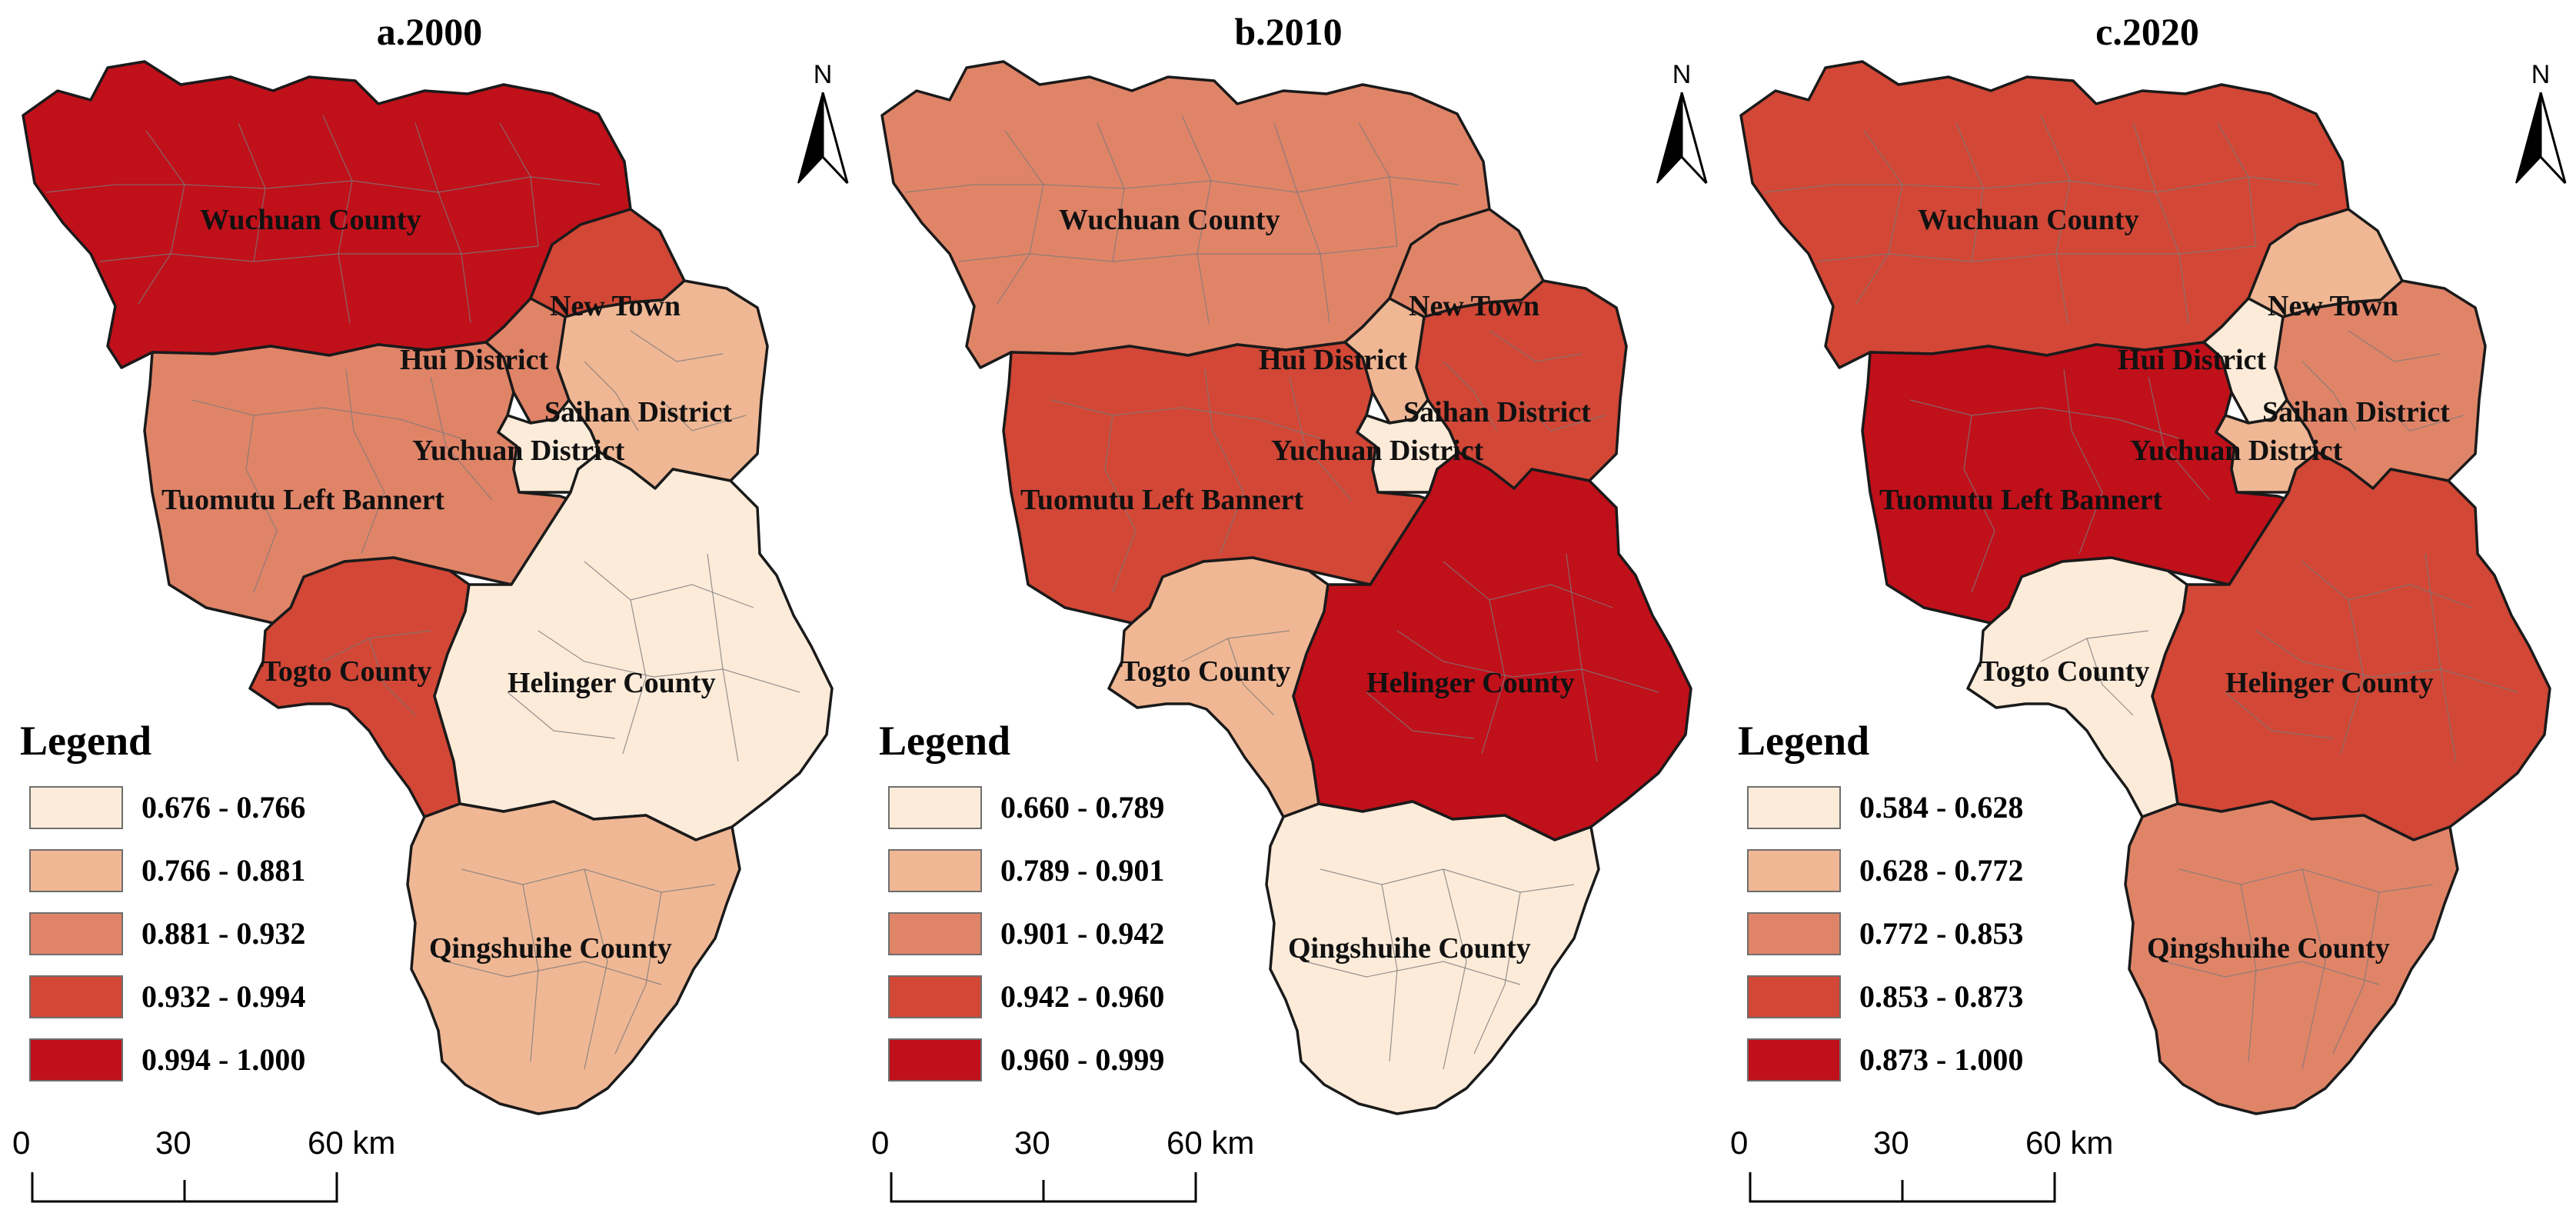  What do you see at coordinates (223, 934) in the screenshot?
I see `legend-label: 0.881 - 0.932` at bounding box center [223, 934].